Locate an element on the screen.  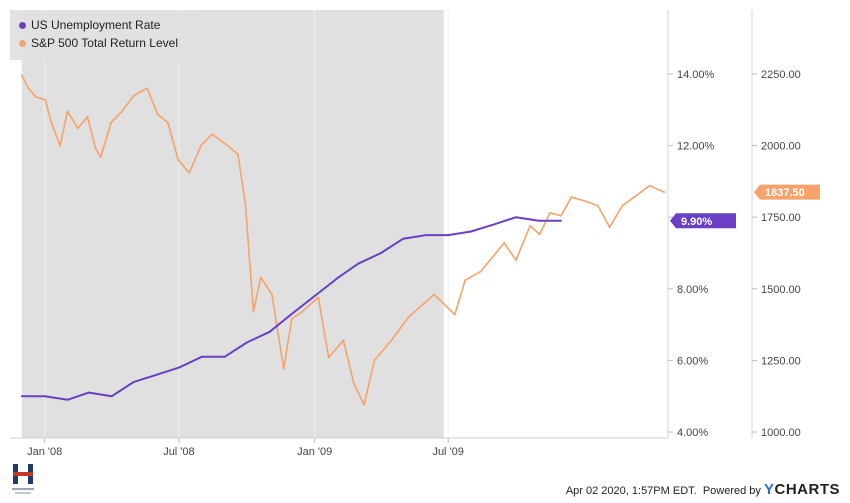
y-left-tick-label: 6.00% is located at coordinates (692, 361).